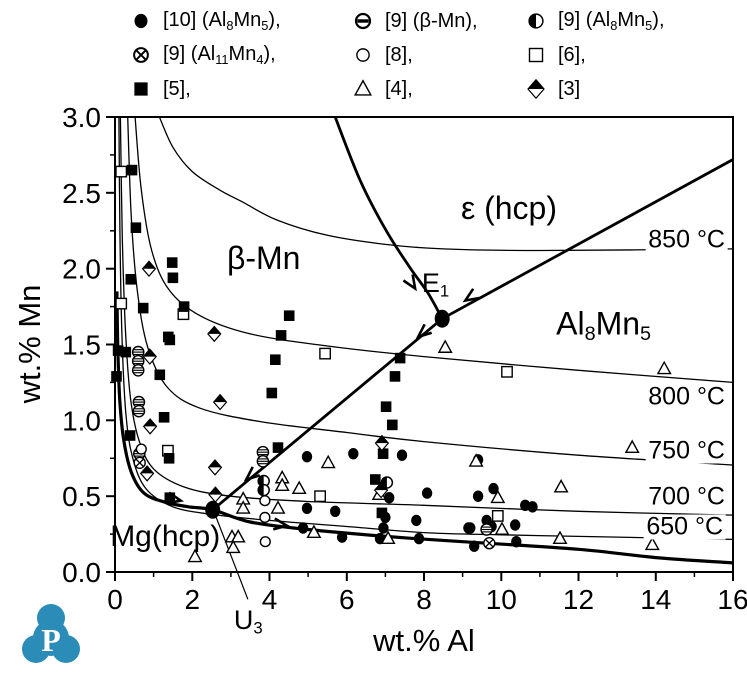  What do you see at coordinates (363, 21) in the screenshot?
I see `dash-circle-icon` at bounding box center [363, 21].